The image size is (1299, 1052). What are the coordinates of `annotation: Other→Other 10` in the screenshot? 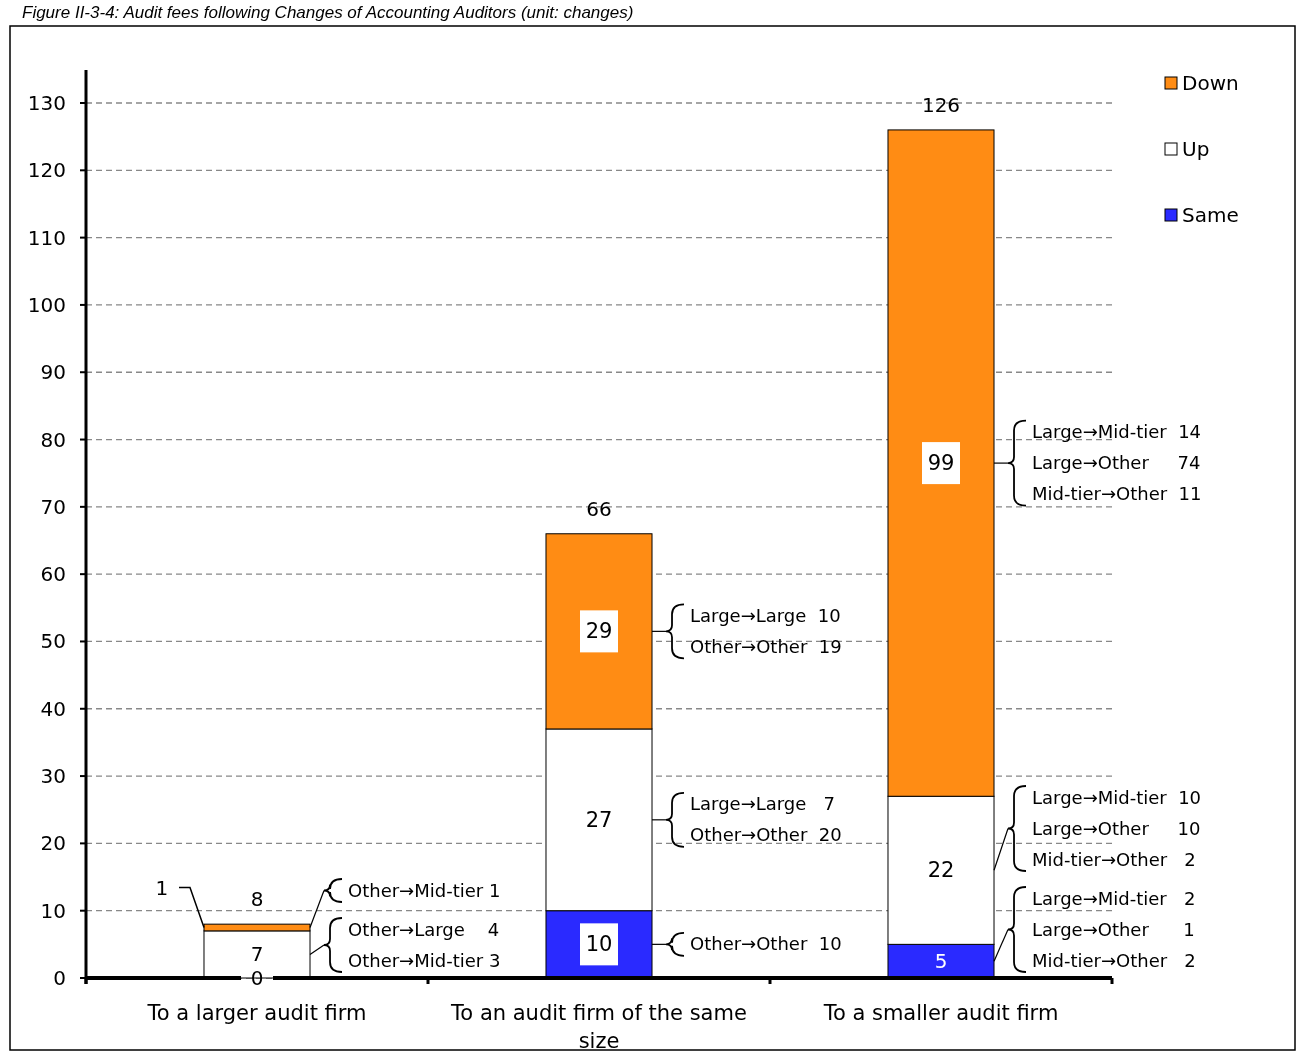 It's located at (766, 944).